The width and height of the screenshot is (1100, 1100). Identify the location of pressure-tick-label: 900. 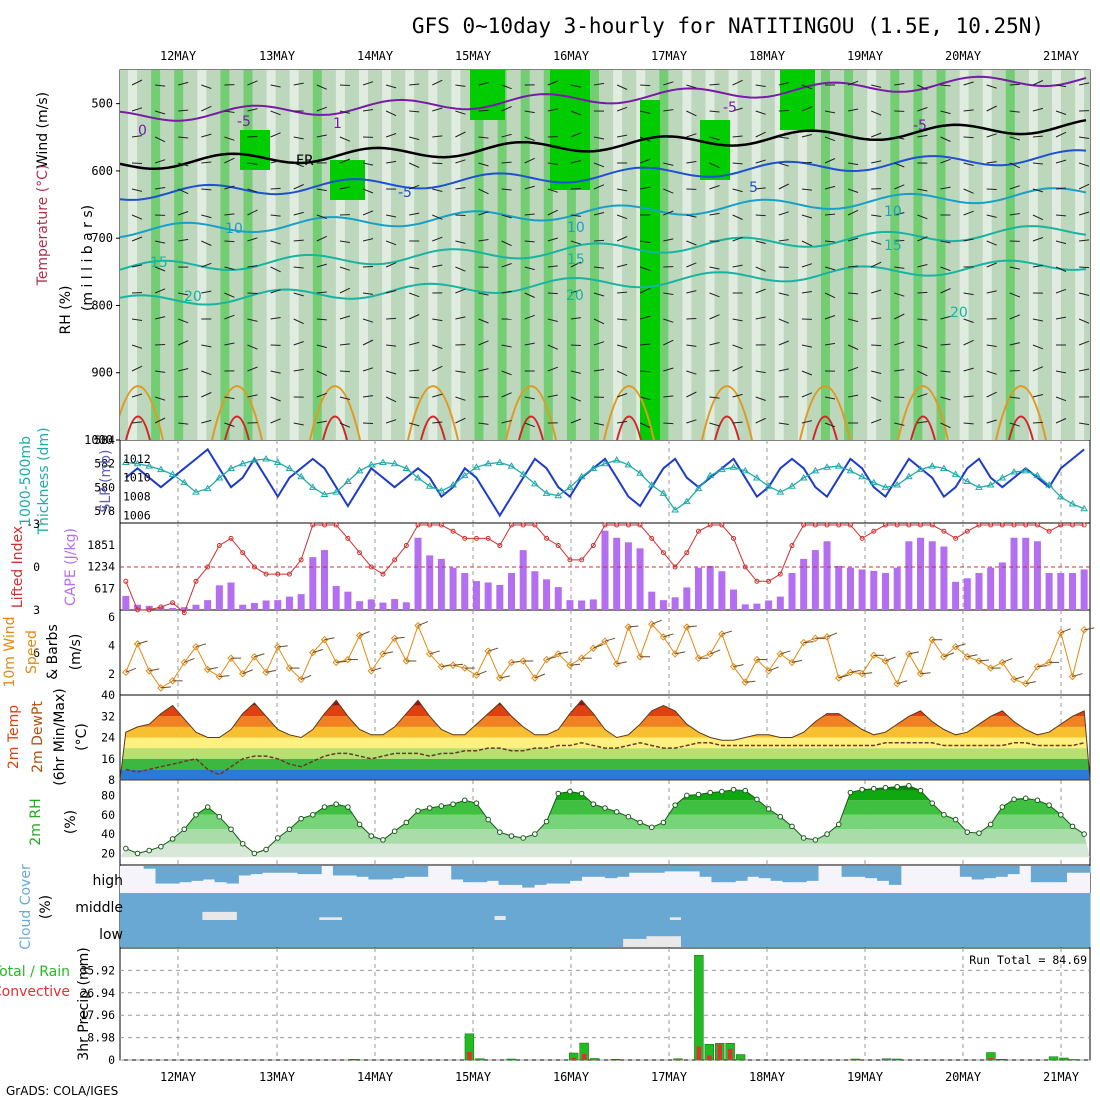
(102, 373).